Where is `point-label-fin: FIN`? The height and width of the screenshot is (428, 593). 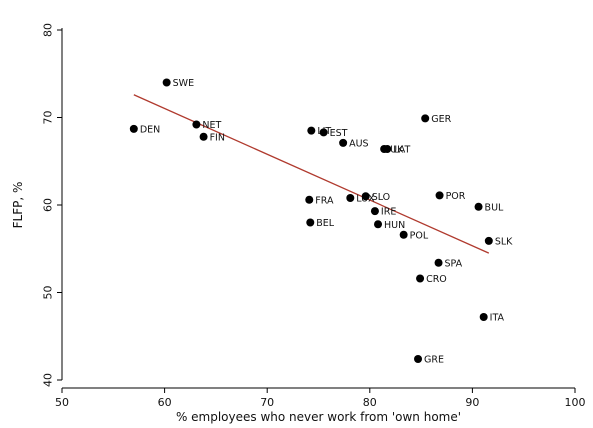 point-label-fin: FIN is located at coordinates (217, 137).